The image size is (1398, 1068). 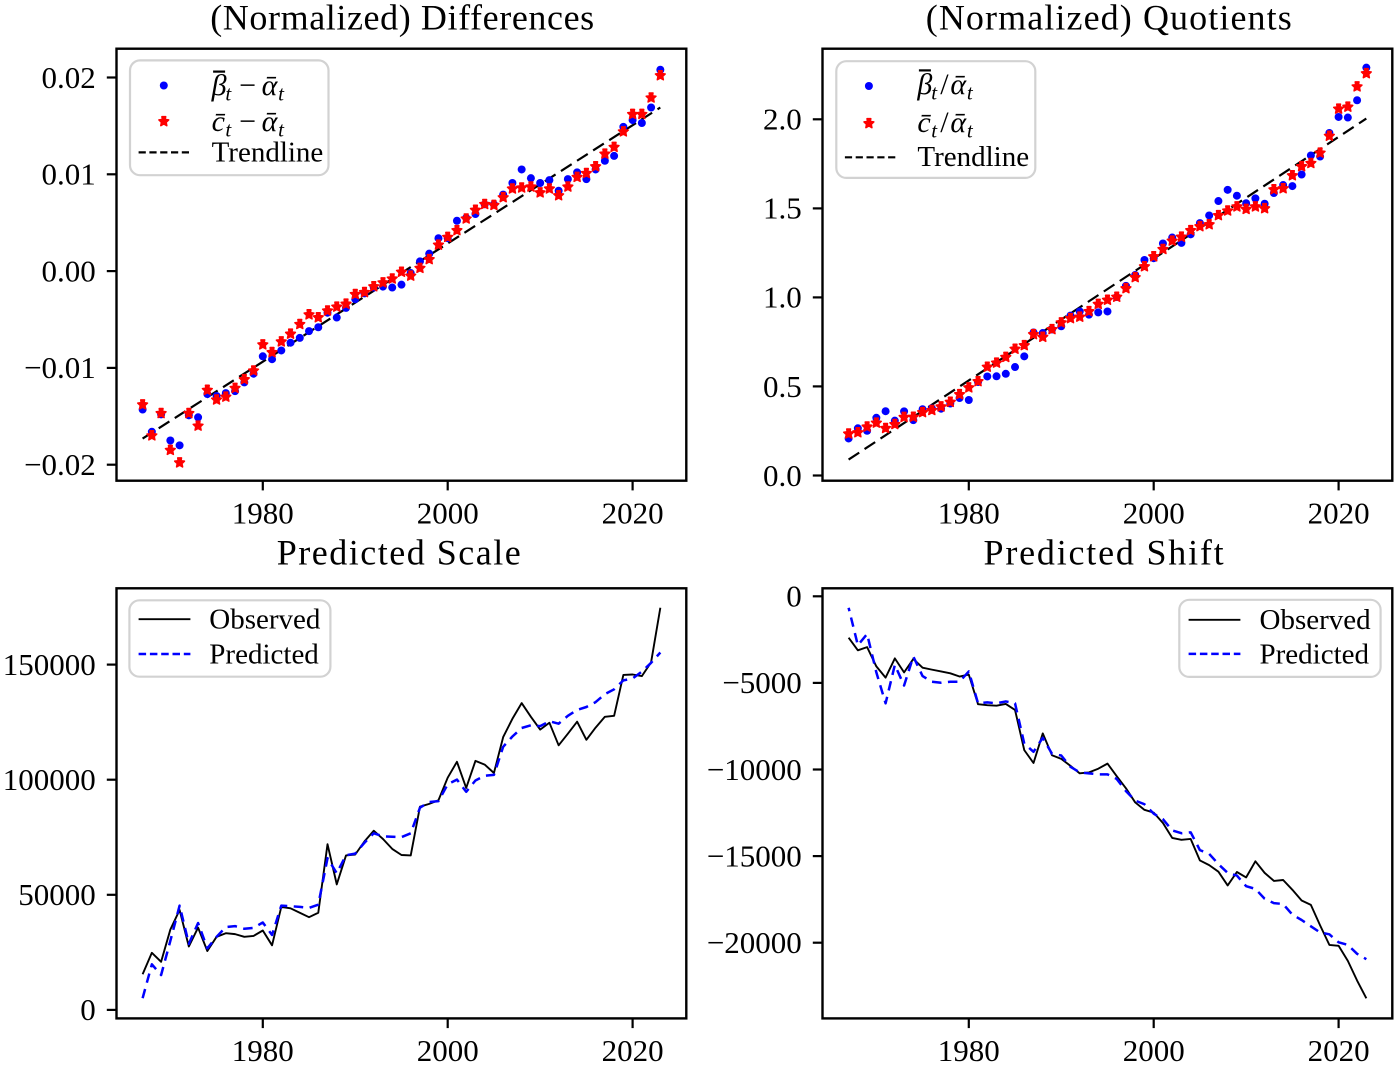 What do you see at coordinates (57, 894) in the screenshot?
I see `svg-text: 50000` at bounding box center [57, 894].